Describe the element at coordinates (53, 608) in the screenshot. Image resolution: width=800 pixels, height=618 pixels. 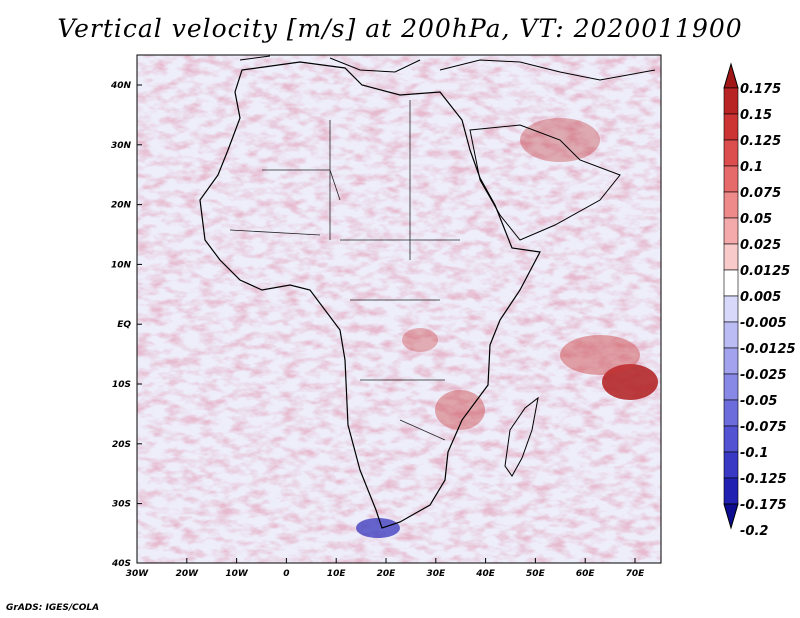
I see `grads-credit: GrADS: IGES/COLA` at that location.